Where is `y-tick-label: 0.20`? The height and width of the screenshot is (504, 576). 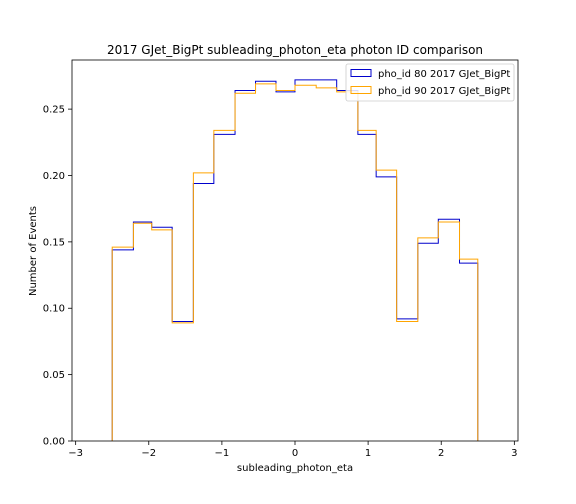 y-tick-label: 0.20 is located at coordinates (54, 176).